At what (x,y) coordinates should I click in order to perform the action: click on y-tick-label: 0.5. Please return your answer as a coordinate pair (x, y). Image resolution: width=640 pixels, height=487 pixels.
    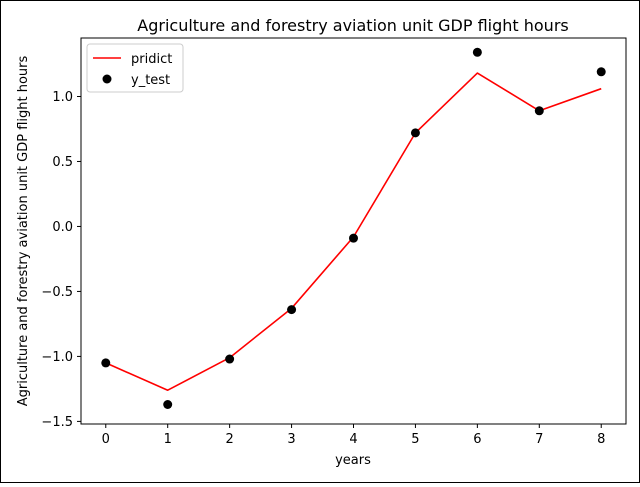
    Looking at the image, I should click on (62, 162).